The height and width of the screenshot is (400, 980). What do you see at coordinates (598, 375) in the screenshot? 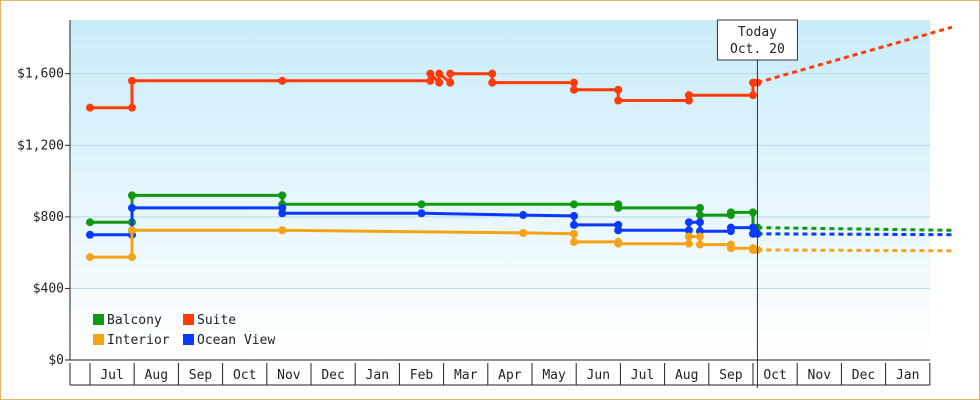
I see `x-tick-label: Jun` at bounding box center [598, 375].